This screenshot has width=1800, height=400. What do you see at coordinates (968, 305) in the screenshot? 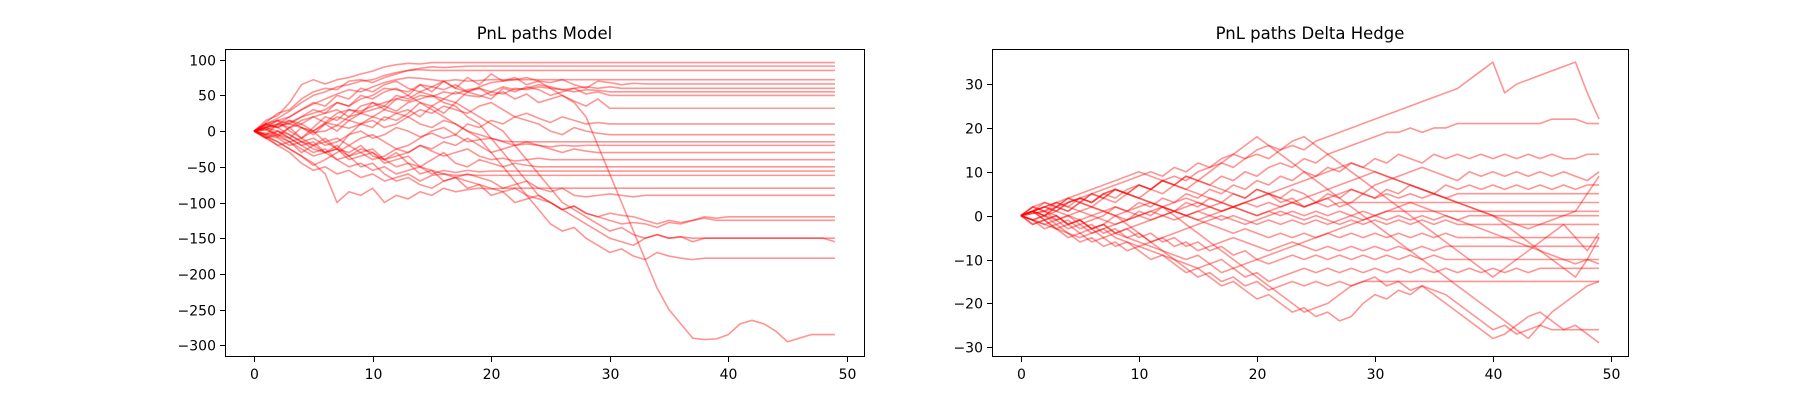
I see `y-tick-label: −20` at bounding box center [968, 305].